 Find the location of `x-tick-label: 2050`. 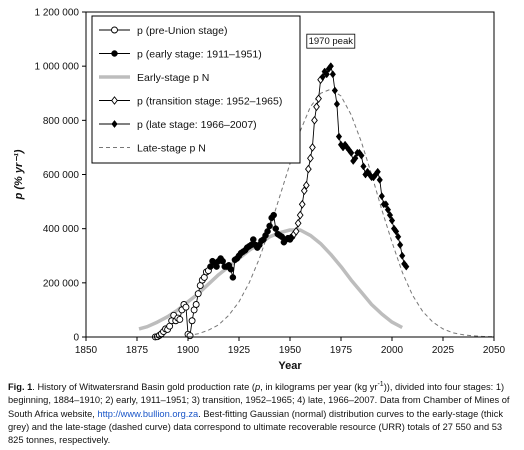

x-tick-label: 2050 is located at coordinates (494, 350).